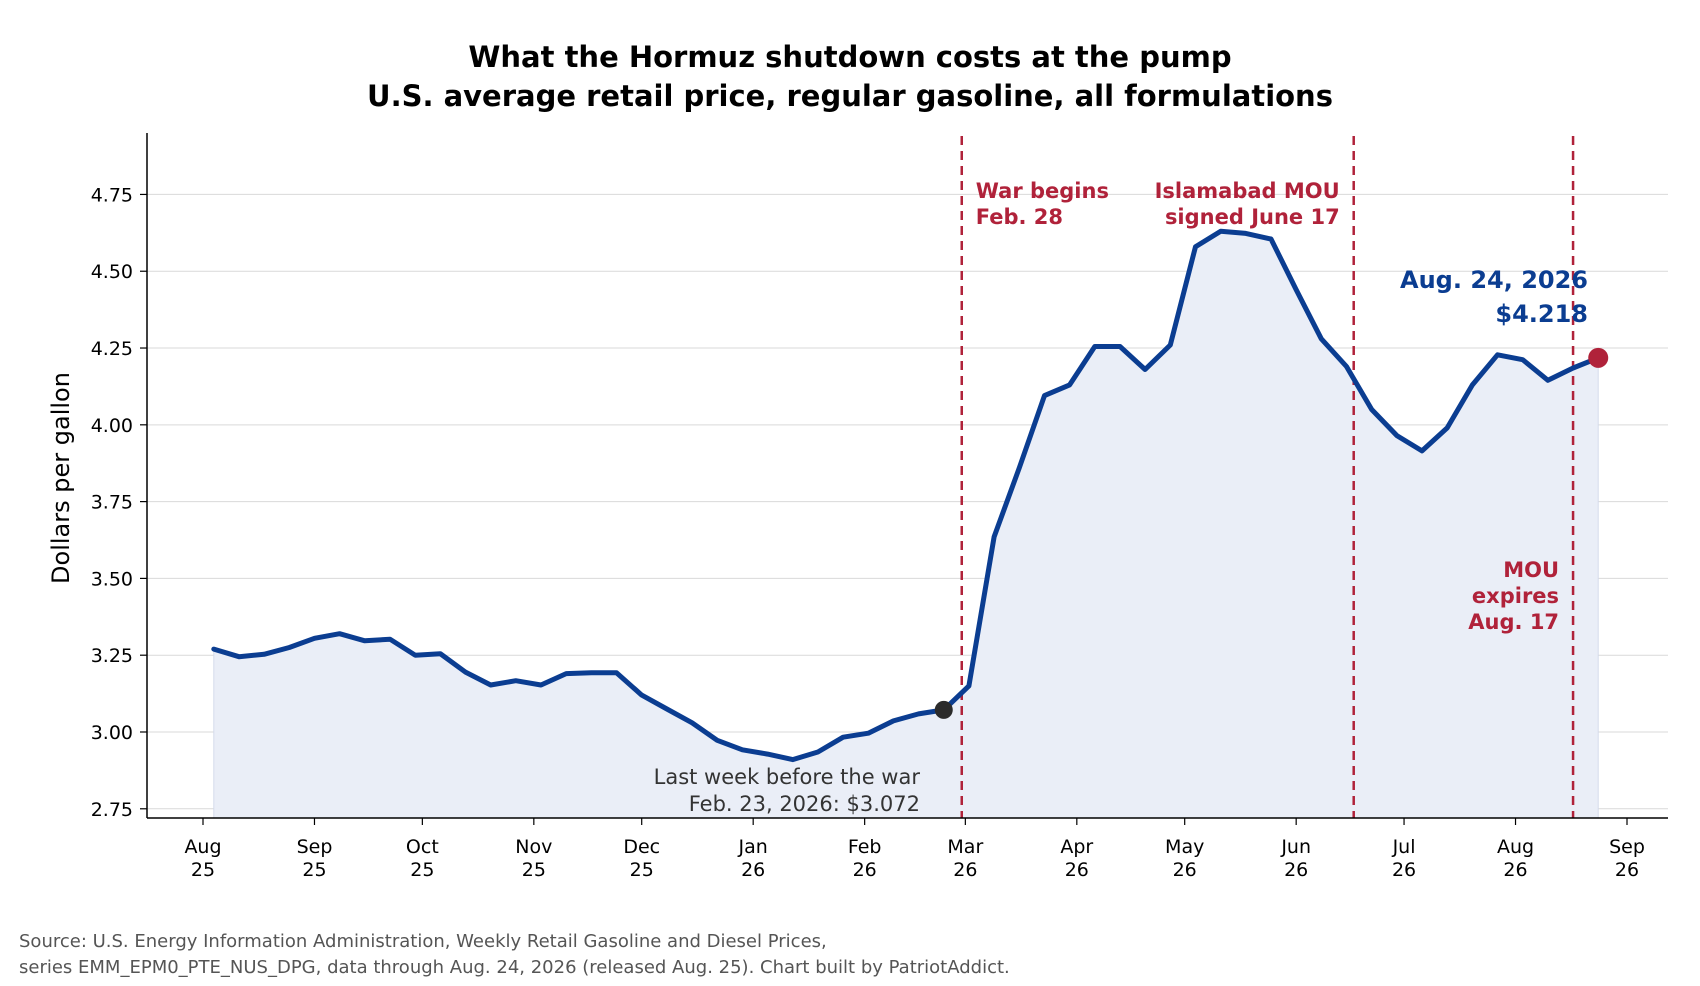 This screenshot has width=1700, height=986. I want to click on x-tick-label-line: Feb, so click(865, 847).